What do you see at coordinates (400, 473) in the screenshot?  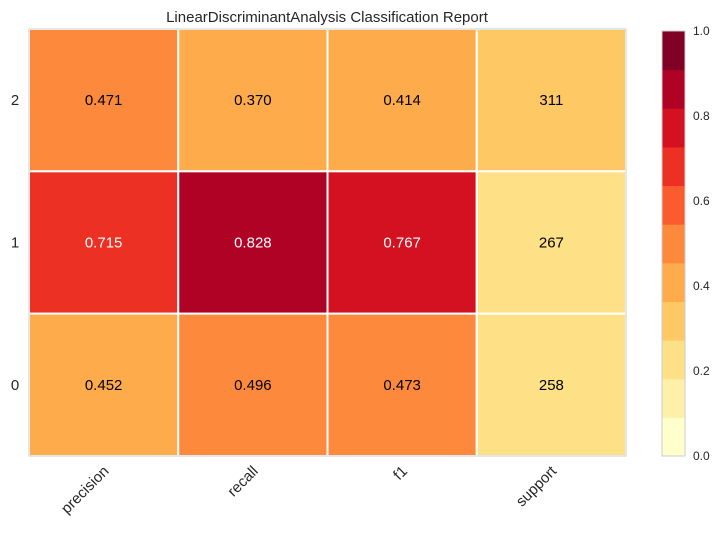 I see `x-tick-label: f1` at bounding box center [400, 473].